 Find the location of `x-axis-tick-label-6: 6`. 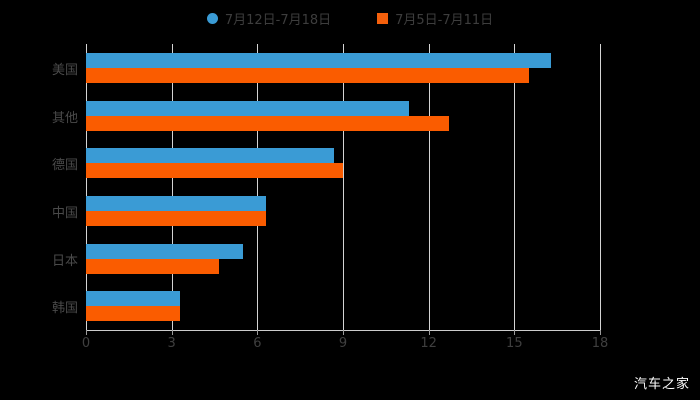

x-axis-tick-label-6: 6 is located at coordinates (257, 343).